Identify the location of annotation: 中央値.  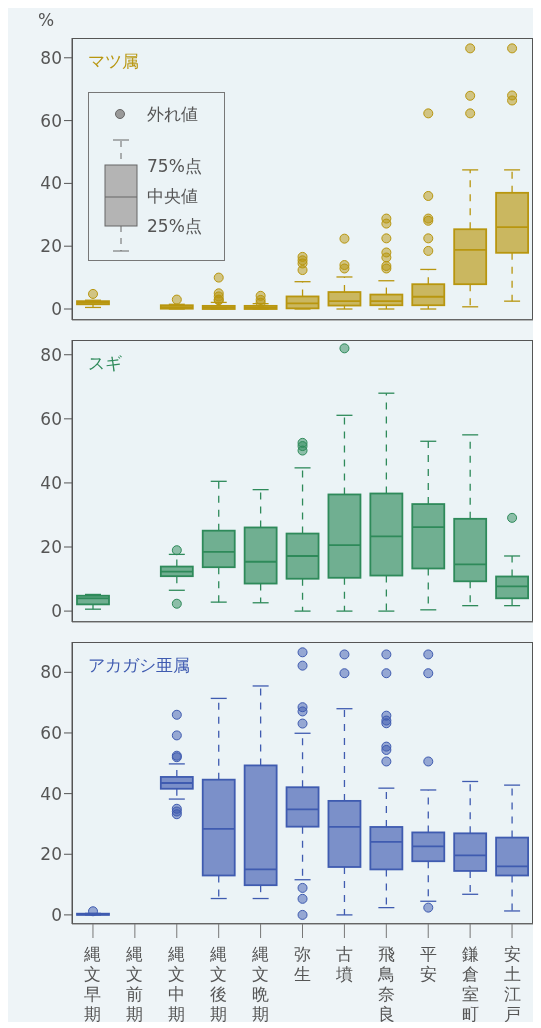
(172, 196).